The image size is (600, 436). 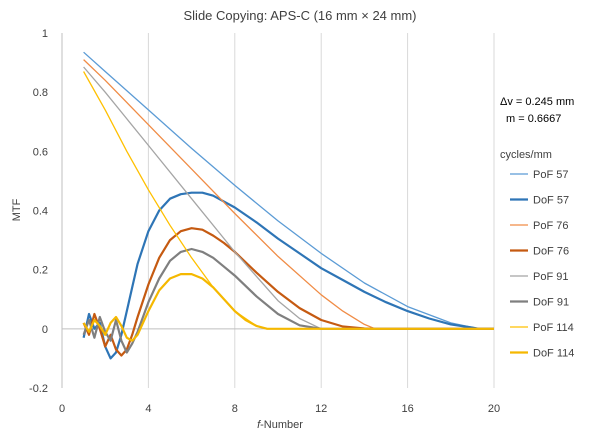 What do you see at coordinates (40, 152) in the screenshot?
I see `y-tick-label: 0.6` at bounding box center [40, 152].